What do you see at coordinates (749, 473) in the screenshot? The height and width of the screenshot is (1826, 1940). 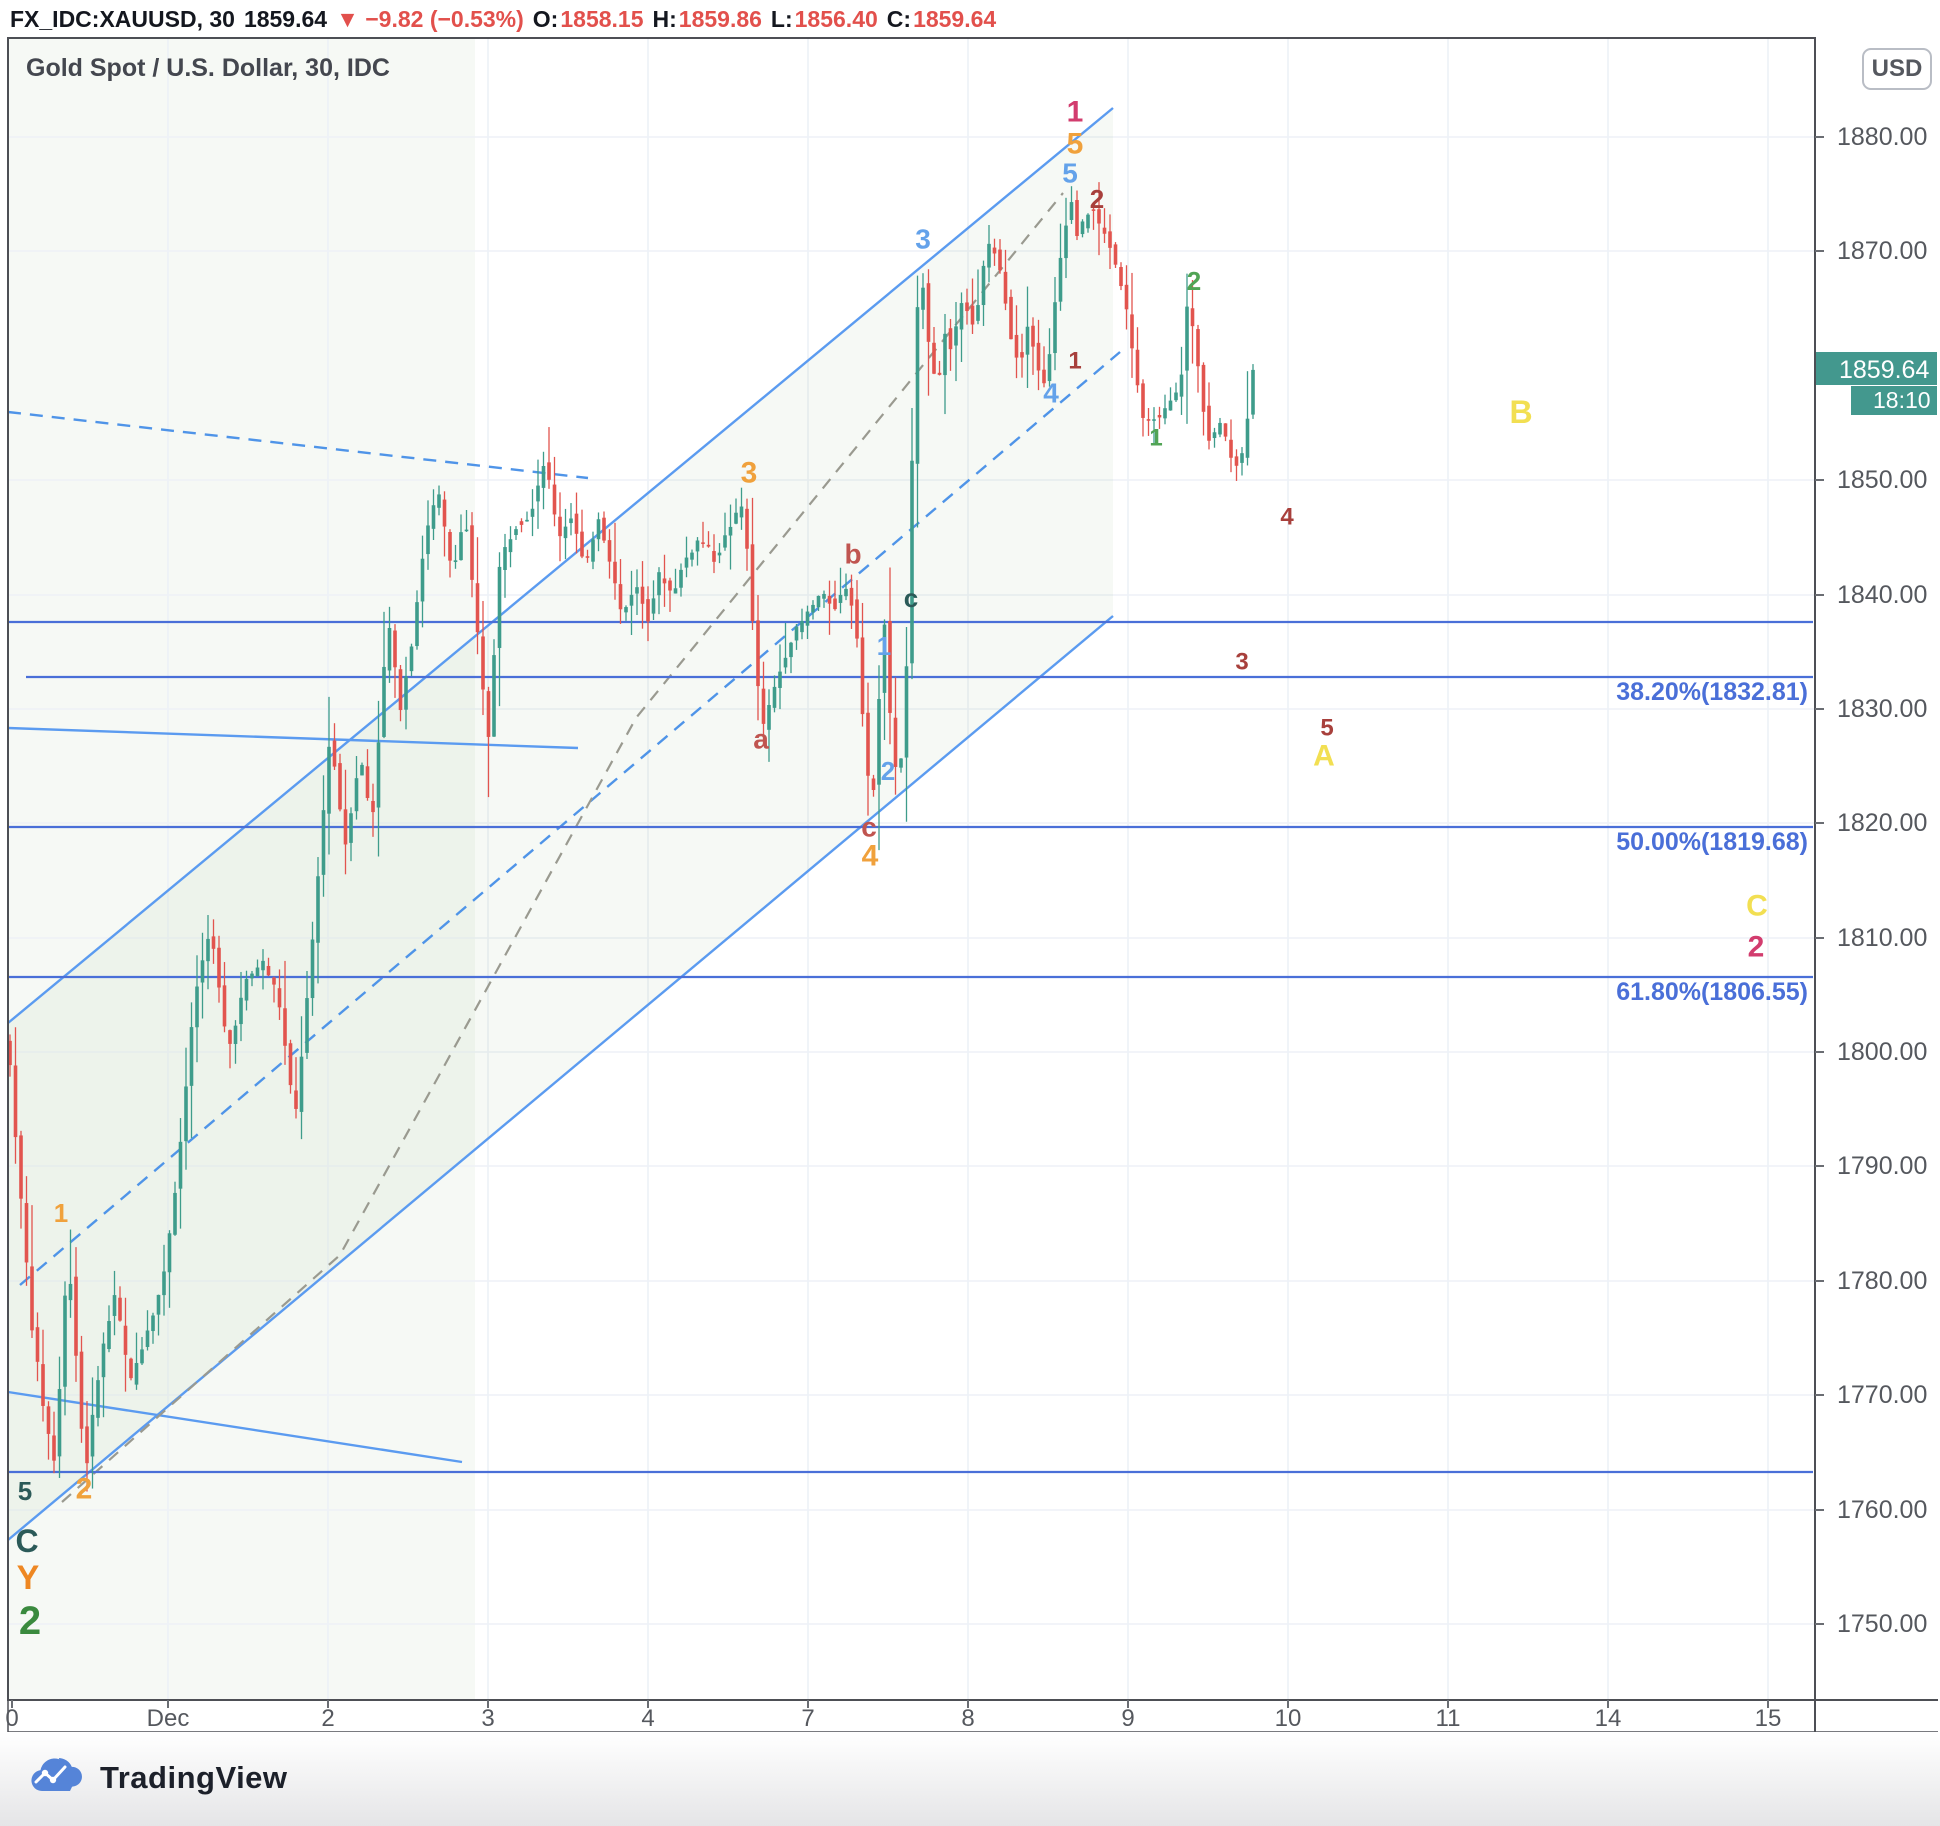 I see `wave-label: 3` at bounding box center [749, 473].